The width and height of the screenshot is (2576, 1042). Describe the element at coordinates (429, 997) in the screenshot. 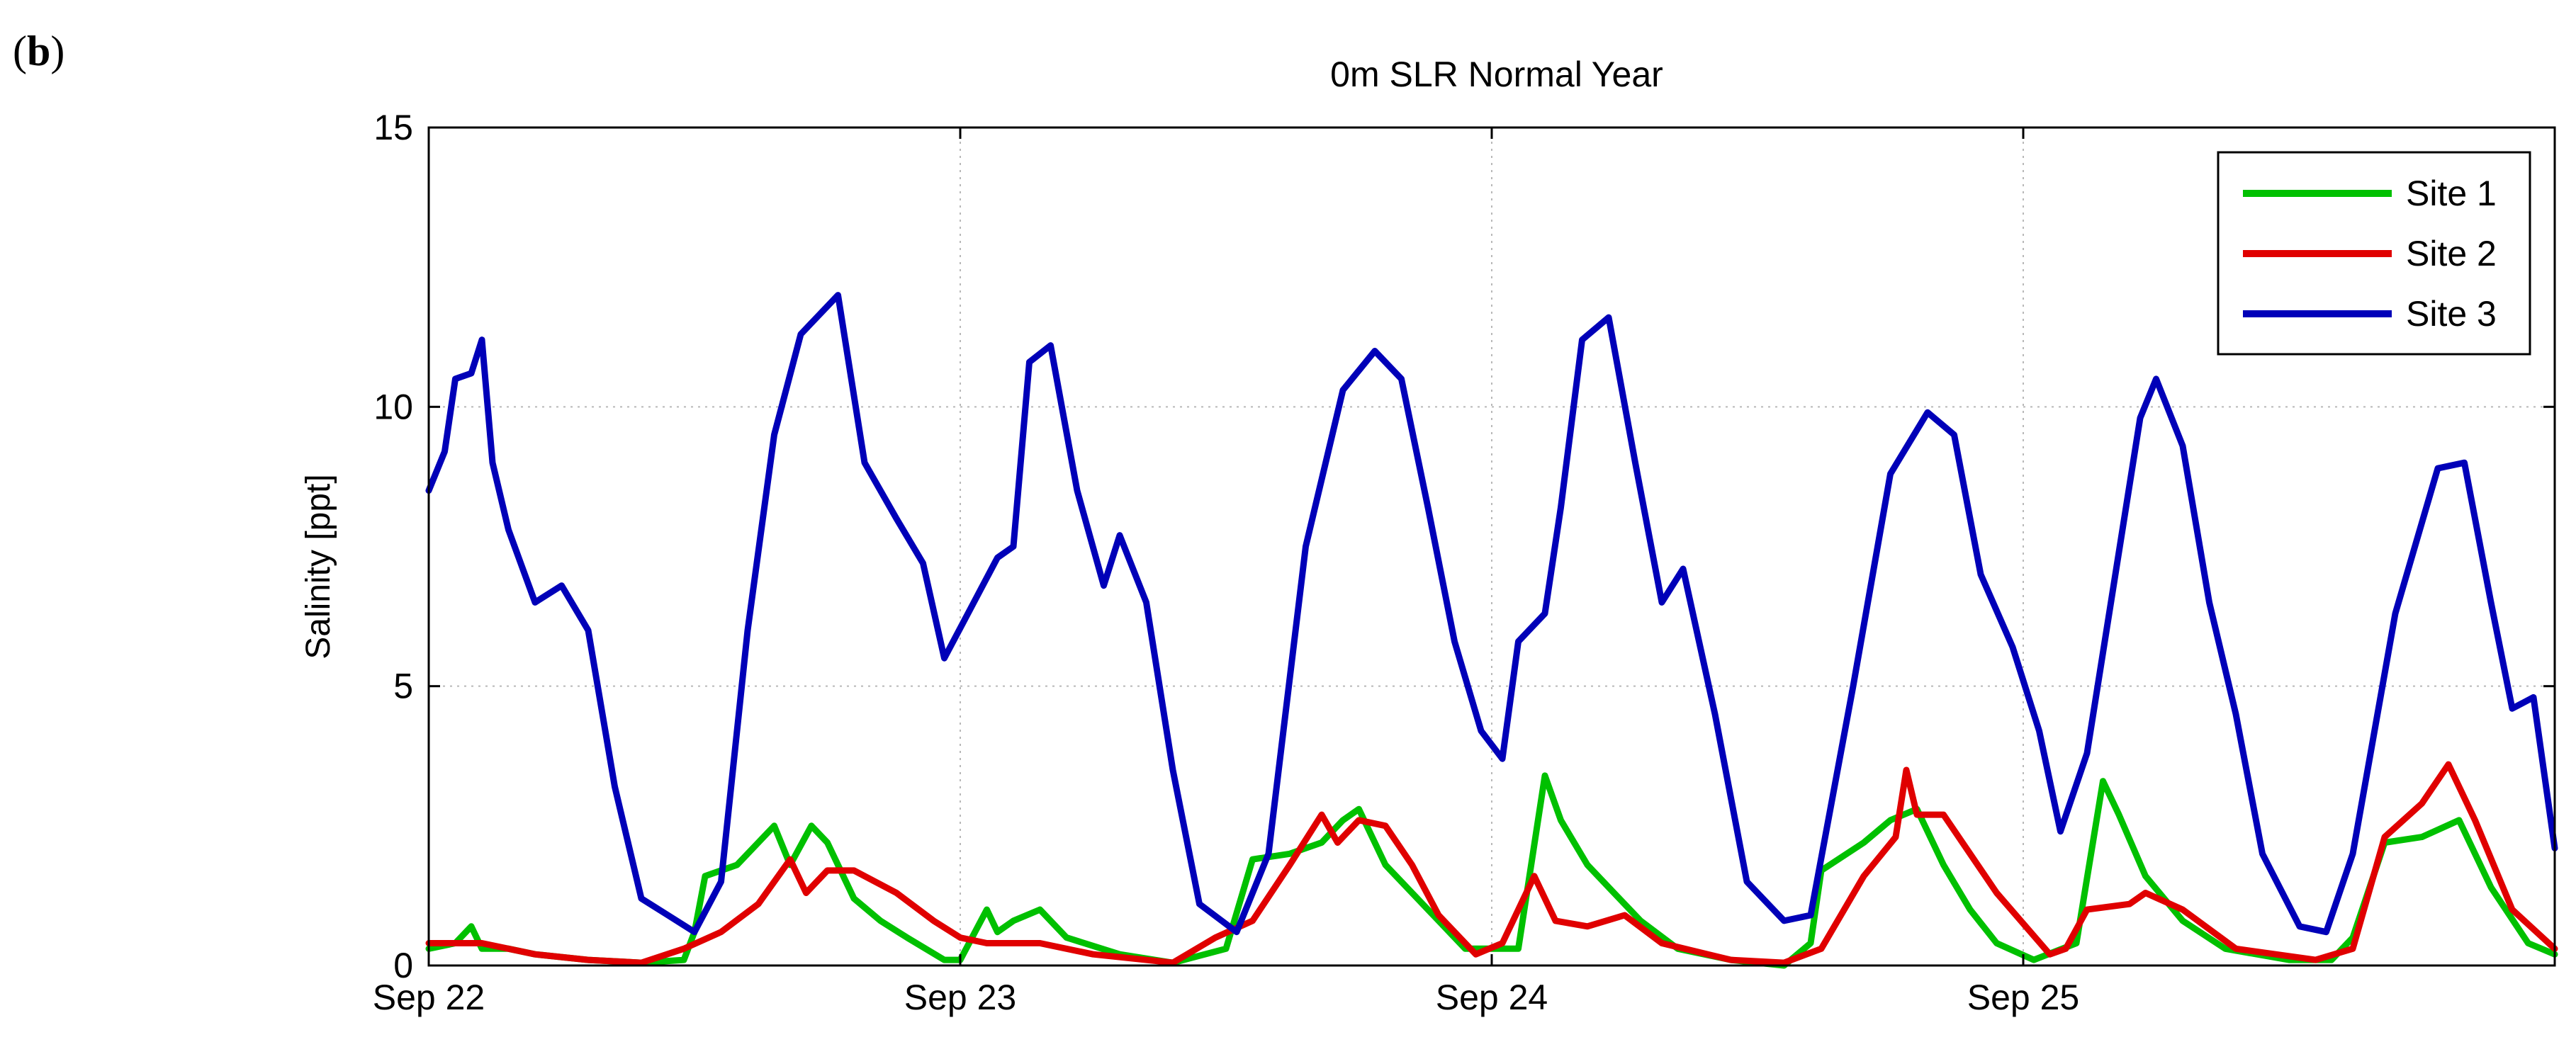

I see `x-tick-label: Sep 22` at that location.